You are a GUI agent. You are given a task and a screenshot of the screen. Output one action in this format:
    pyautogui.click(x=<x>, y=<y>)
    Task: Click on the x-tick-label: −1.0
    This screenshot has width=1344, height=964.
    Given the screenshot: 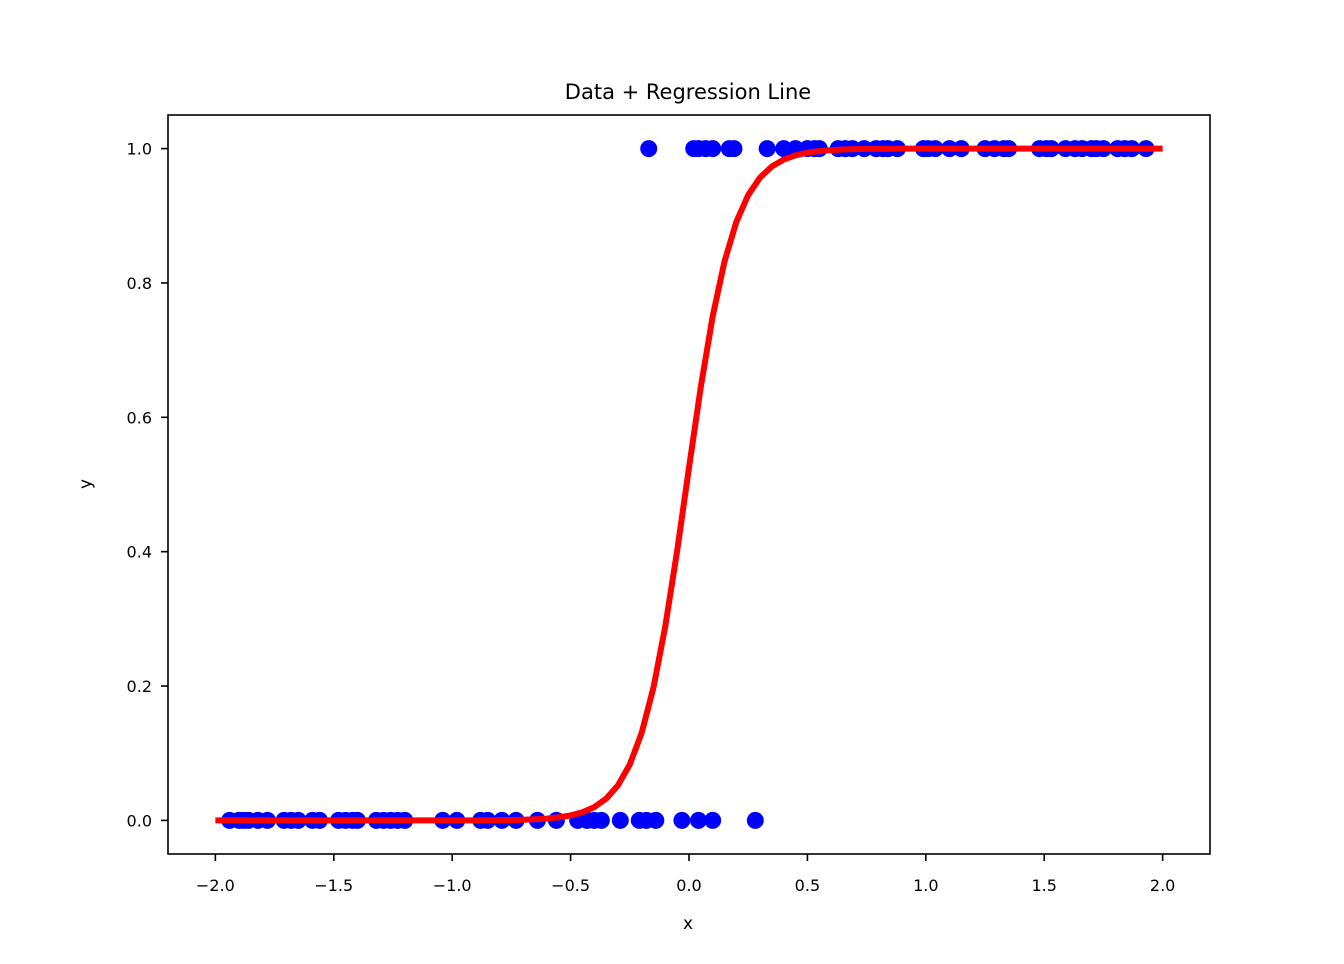 What is the action you would take?
    pyautogui.click(x=452, y=885)
    